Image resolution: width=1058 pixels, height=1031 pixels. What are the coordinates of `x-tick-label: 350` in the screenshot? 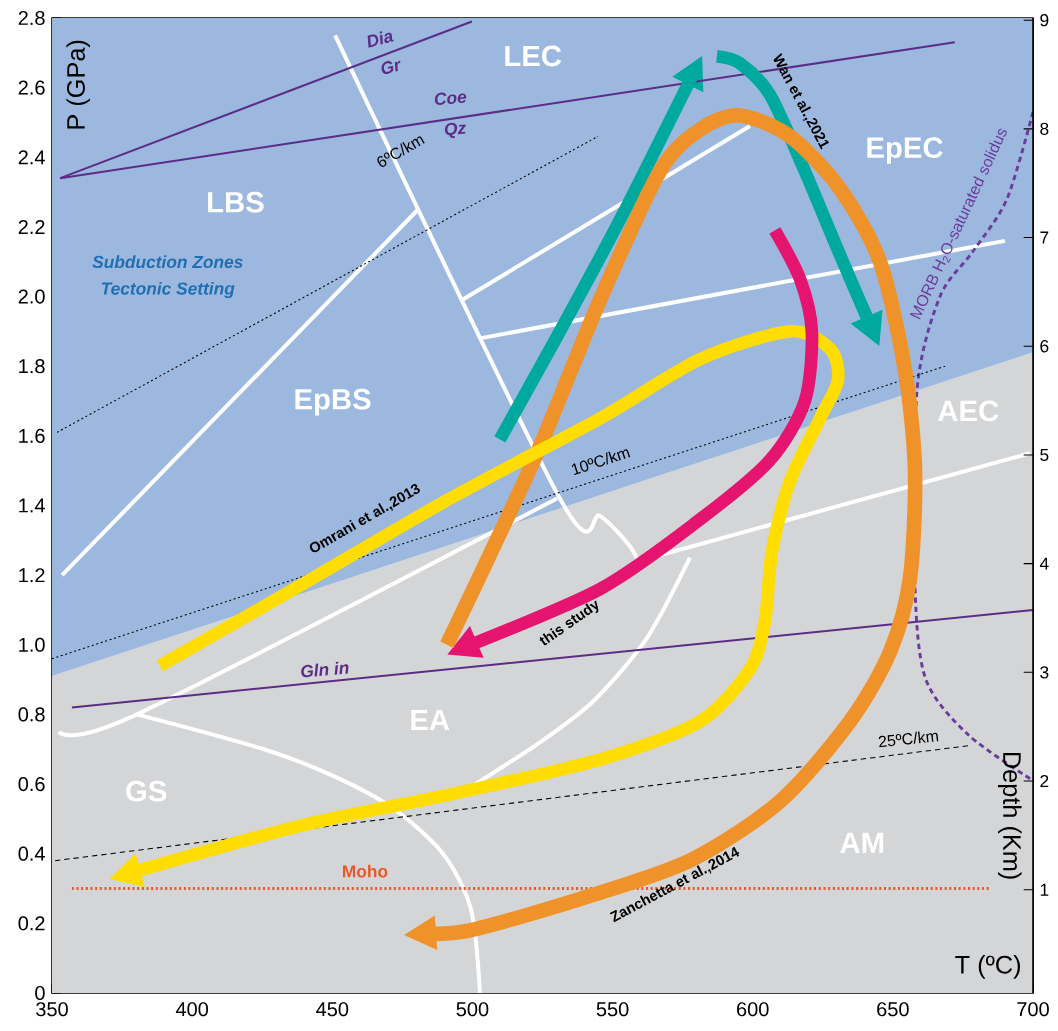 It's located at (52, 1009).